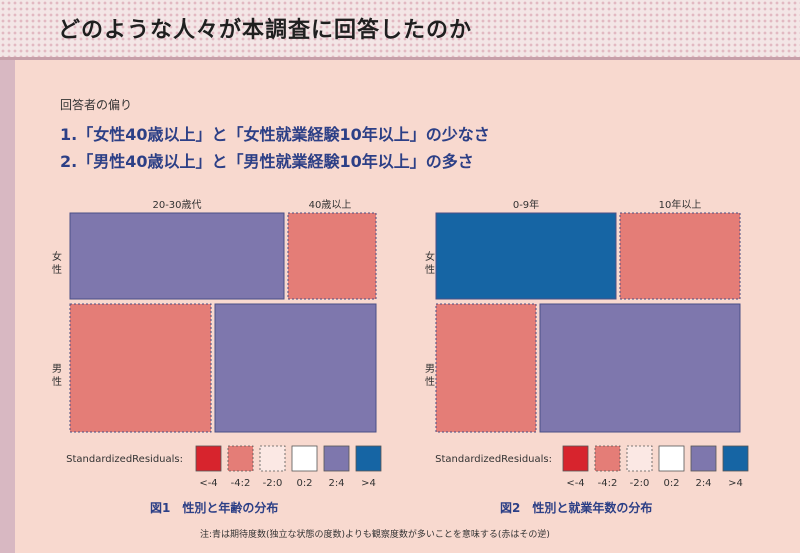  I want to click on chart2-row-label-0-char-0: 女, so click(430, 256).